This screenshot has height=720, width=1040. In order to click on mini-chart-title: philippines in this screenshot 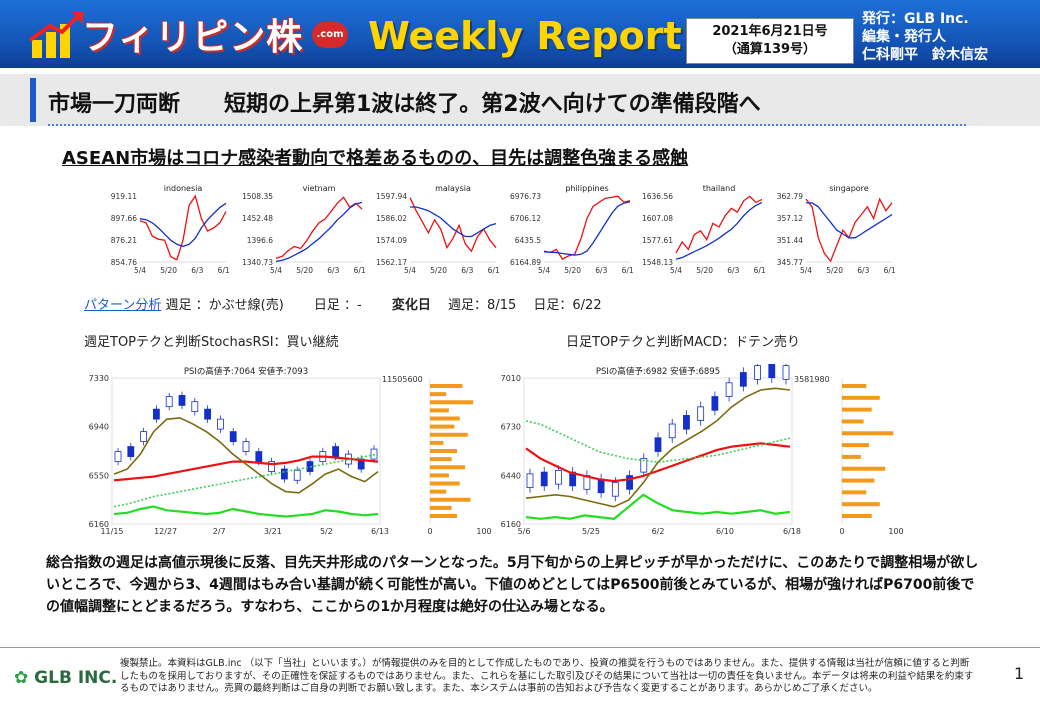, I will do `click(586, 188)`.